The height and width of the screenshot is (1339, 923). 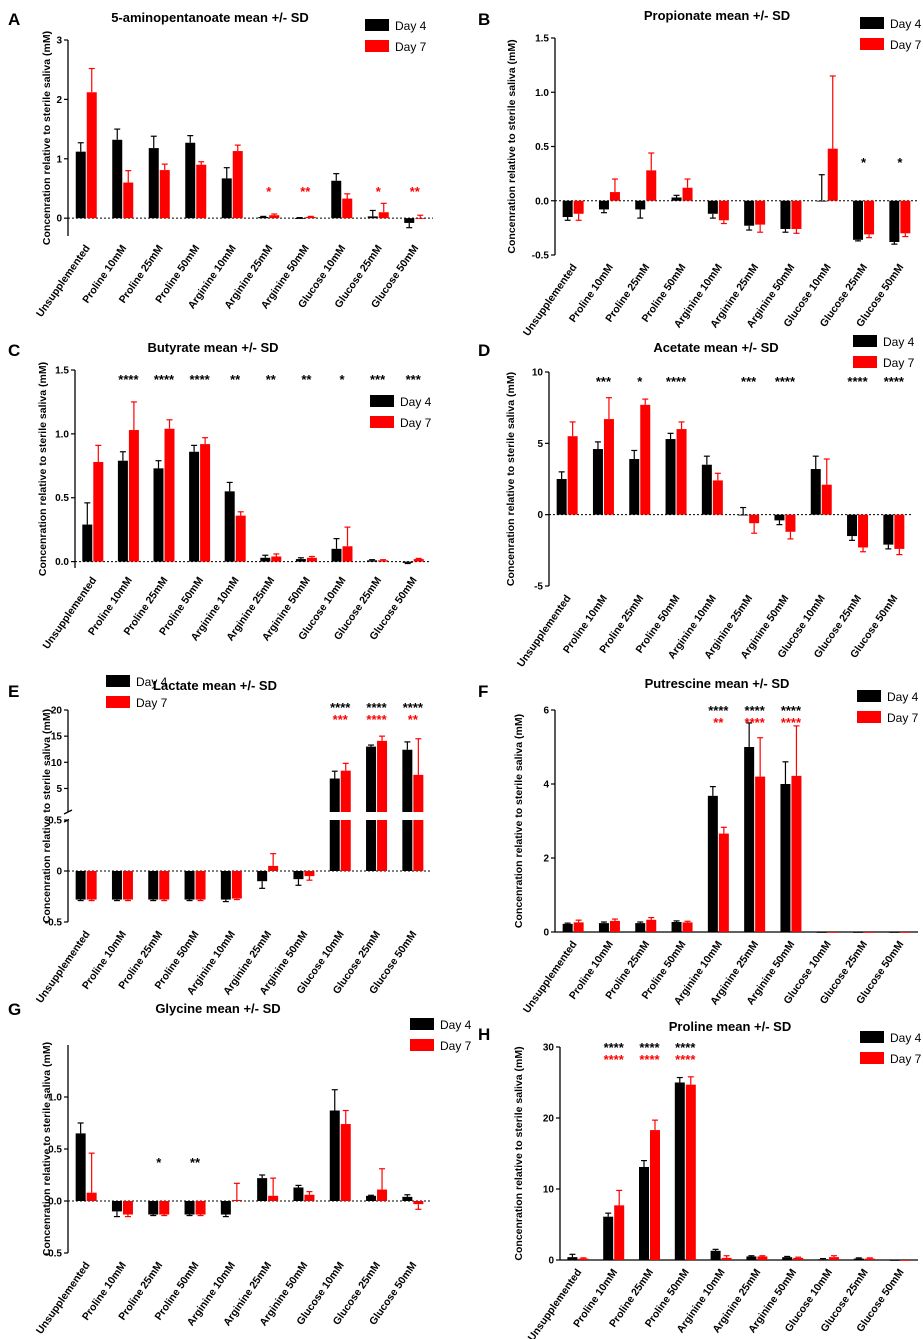 I want to click on chart-title: Acetate mean +/- SD, so click(x=715, y=347).